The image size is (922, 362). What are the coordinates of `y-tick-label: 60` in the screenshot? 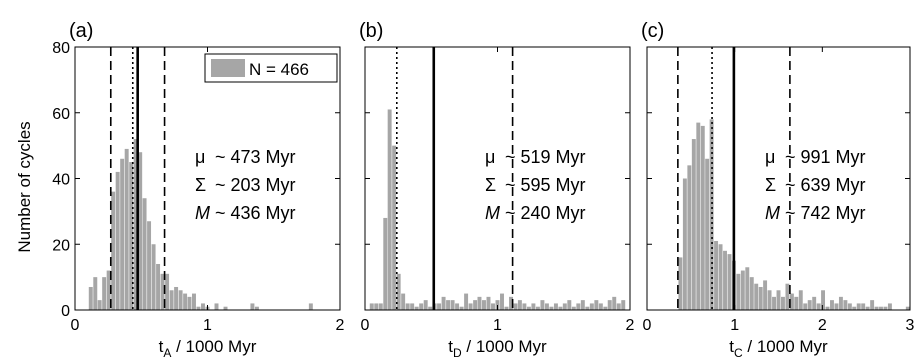 It's located at (61, 114).